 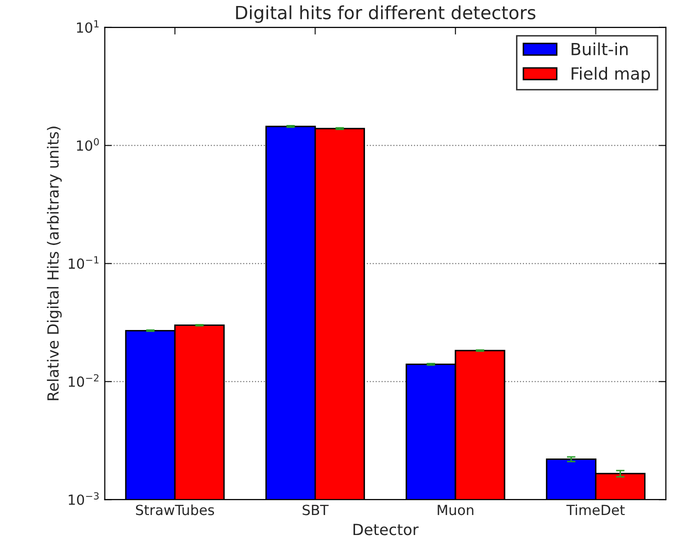 I want to click on y-tick-label: 10$^{0}$, so click(x=88, y=144).